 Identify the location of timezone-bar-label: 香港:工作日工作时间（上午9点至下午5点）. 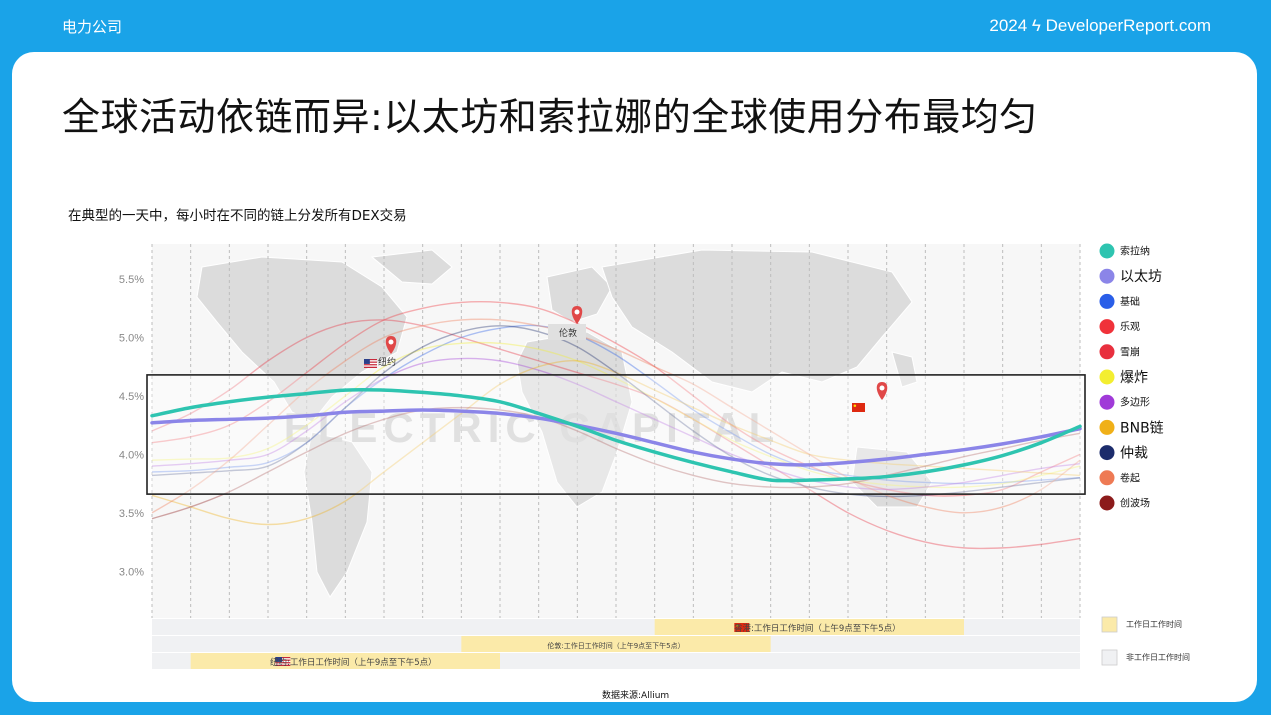
(817, 628).